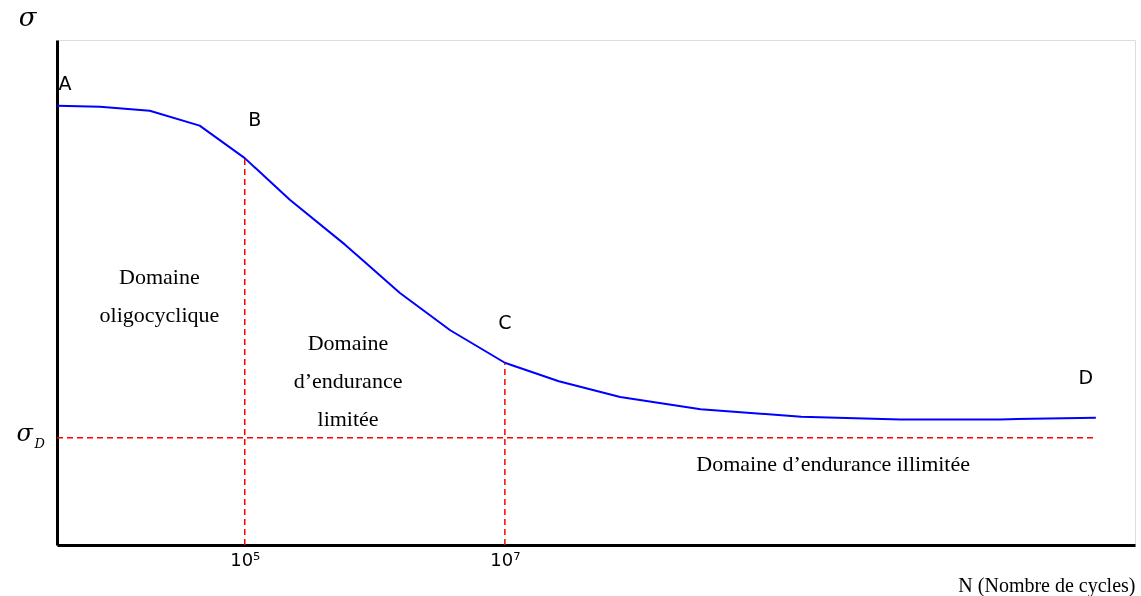  What do you see at coordinates (28, 16) in the screenshot?
I see `y-axis-title: σ` at bounding box center [28, 16].